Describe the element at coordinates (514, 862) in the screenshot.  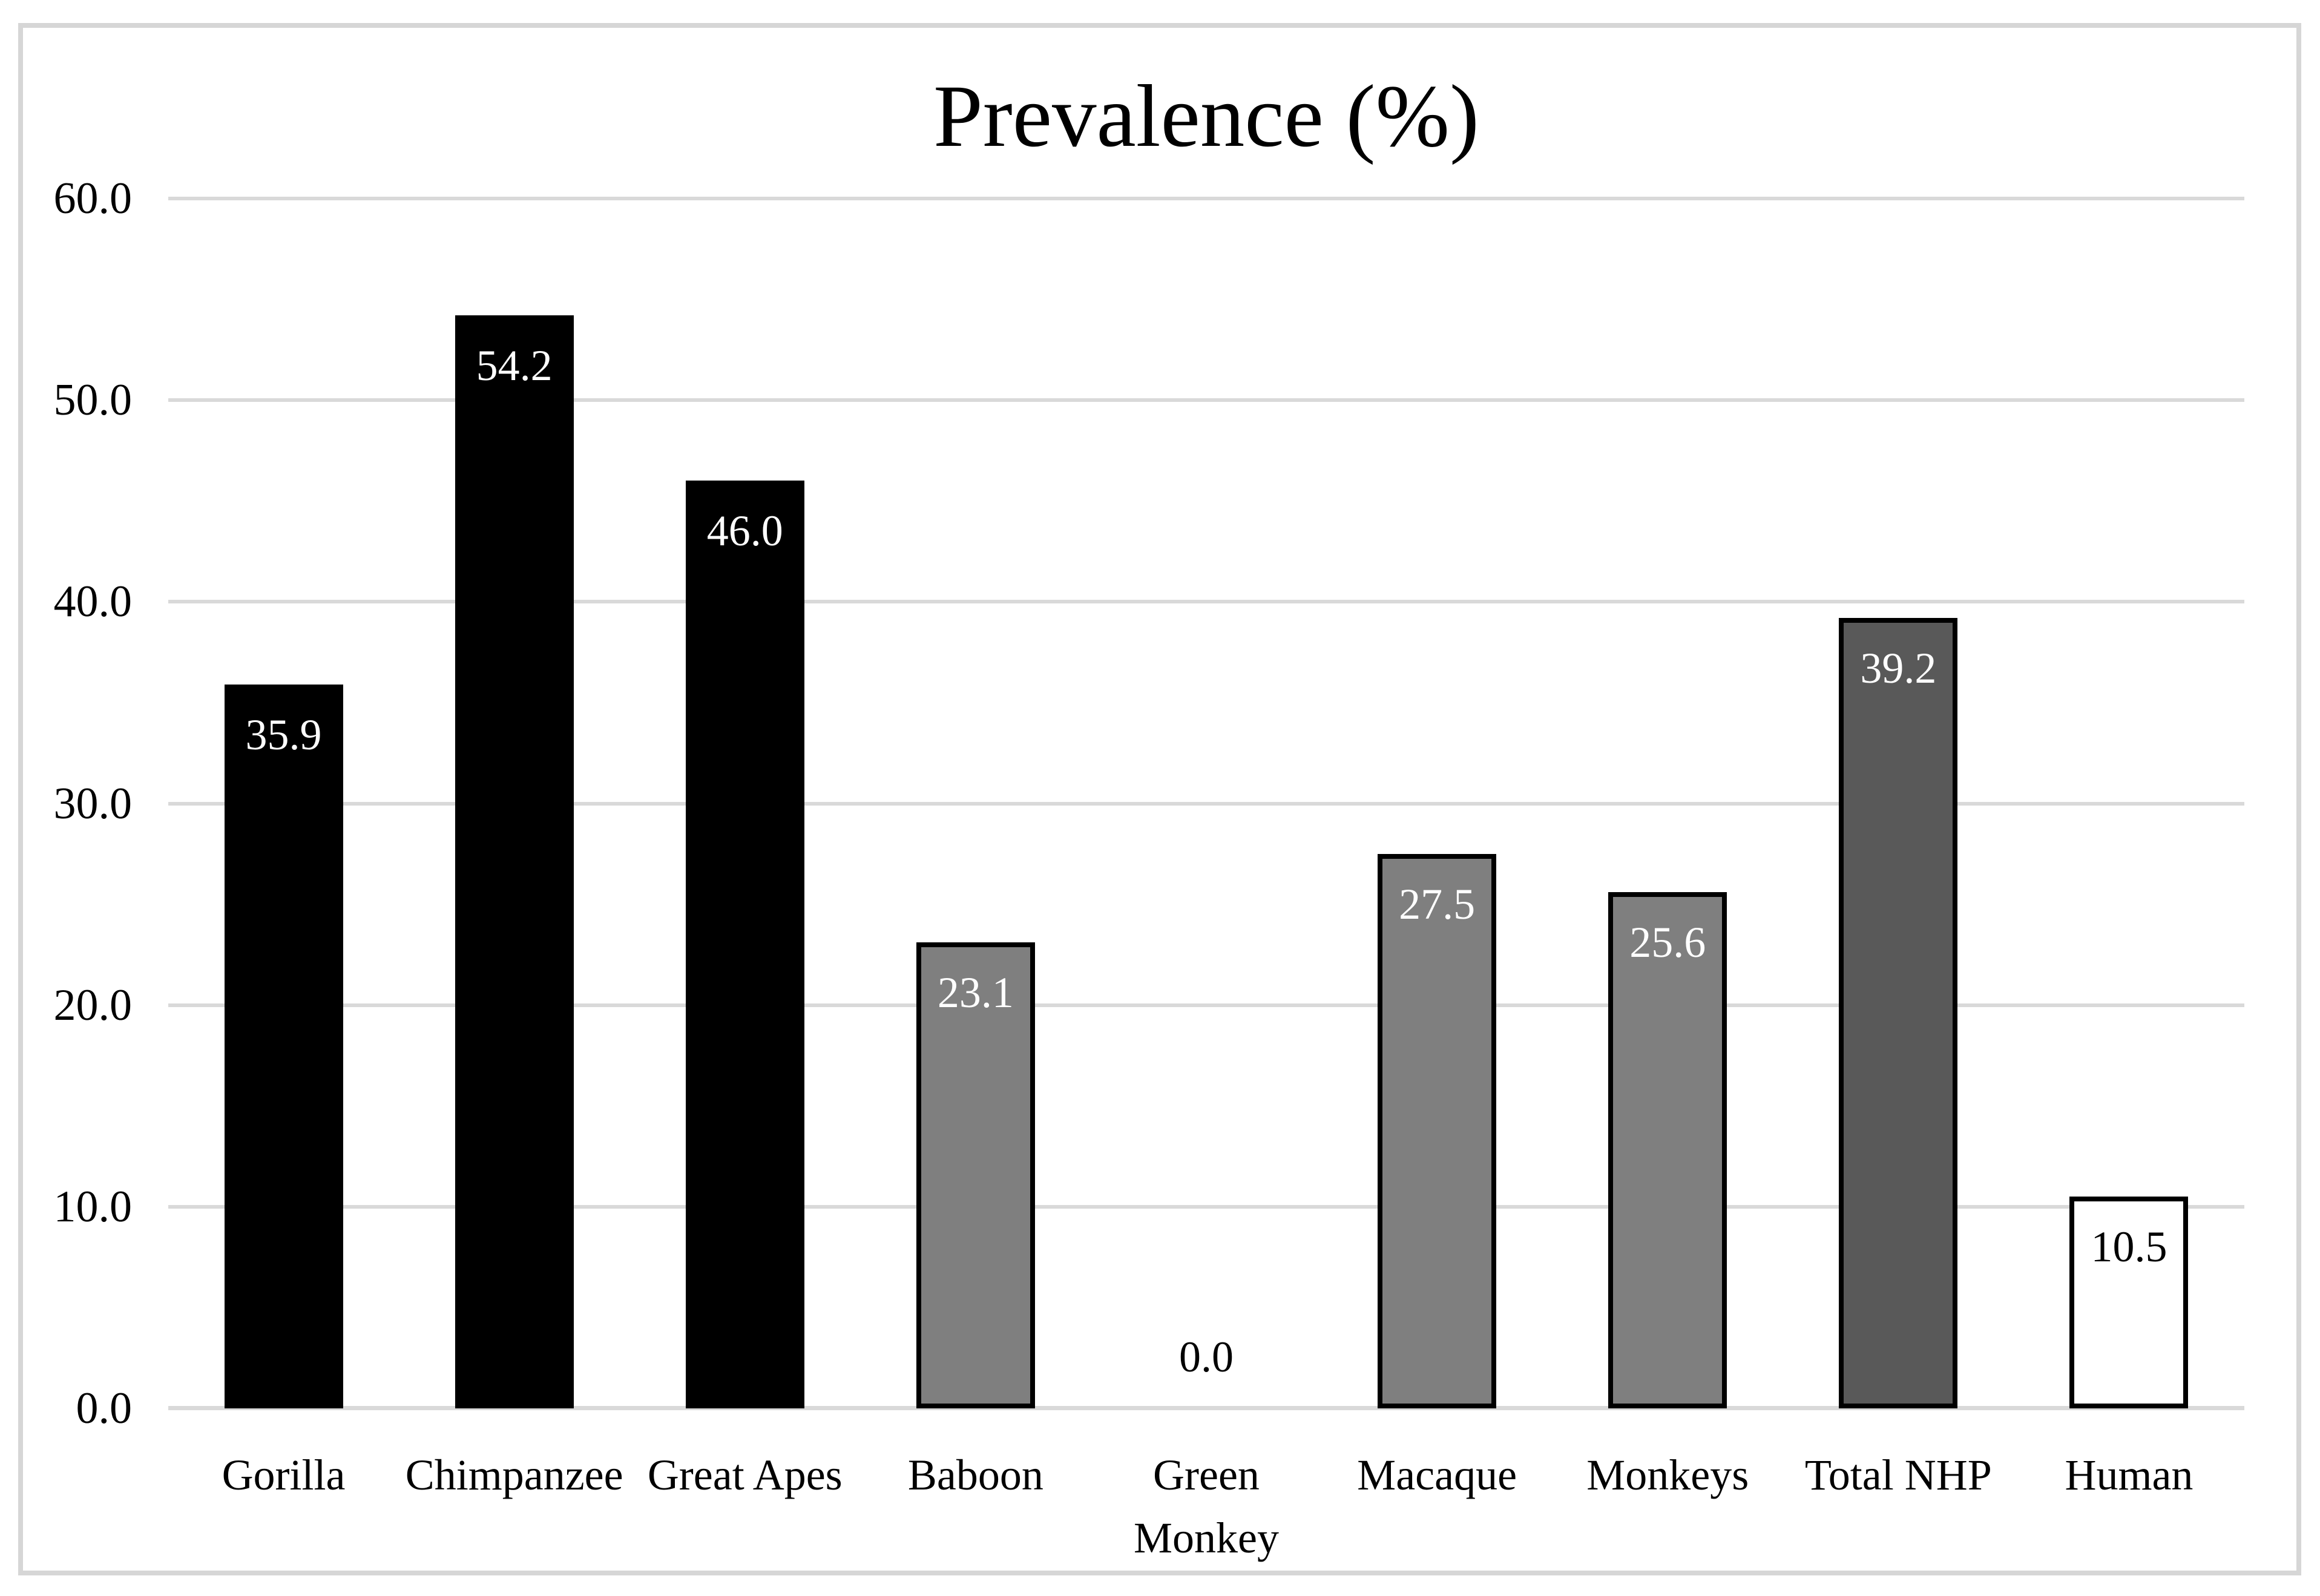
I see `bar-chimpanzee` at that location.